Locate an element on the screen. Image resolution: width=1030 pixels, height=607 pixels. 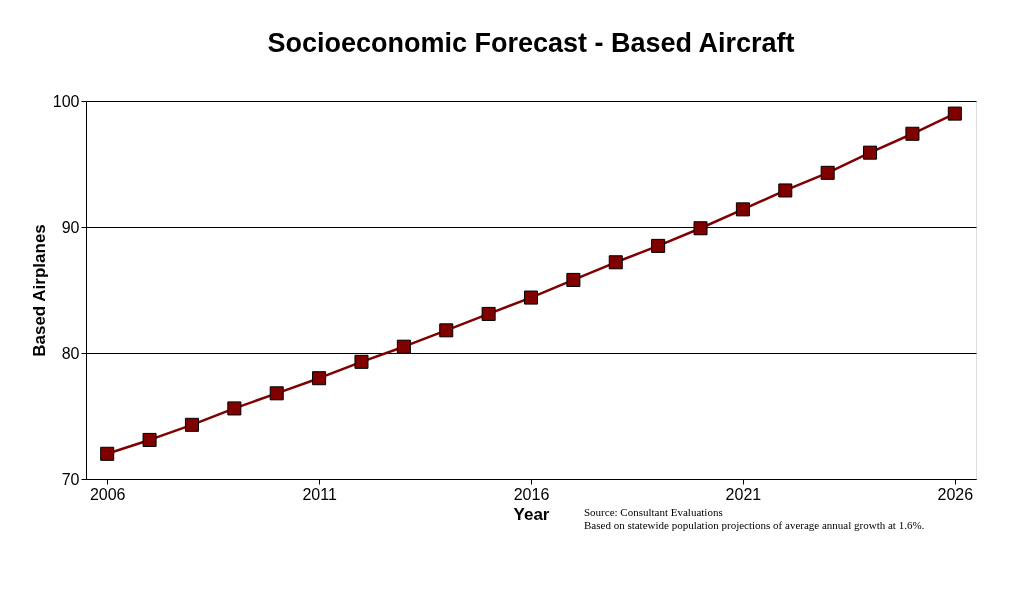
x-tick-label: 2006 is located at coordinates (107, 494).